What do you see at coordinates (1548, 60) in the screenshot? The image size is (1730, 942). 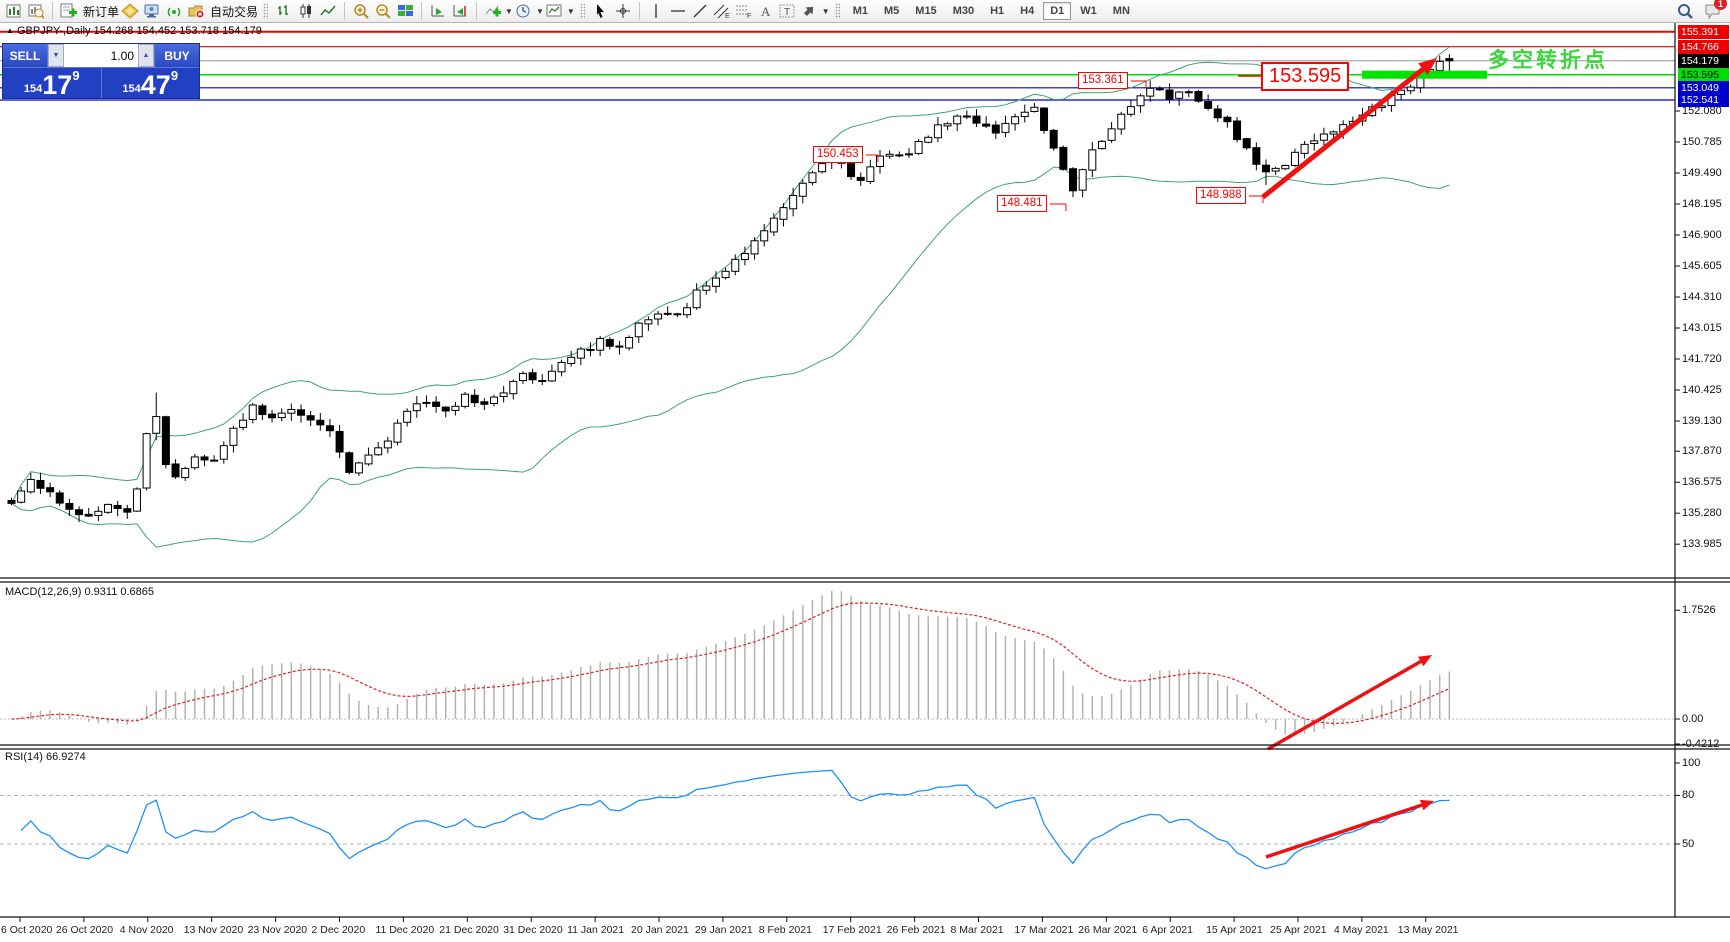 I see `chart-annotation-text: 多空转折点` at bounding box center [1548, 60].